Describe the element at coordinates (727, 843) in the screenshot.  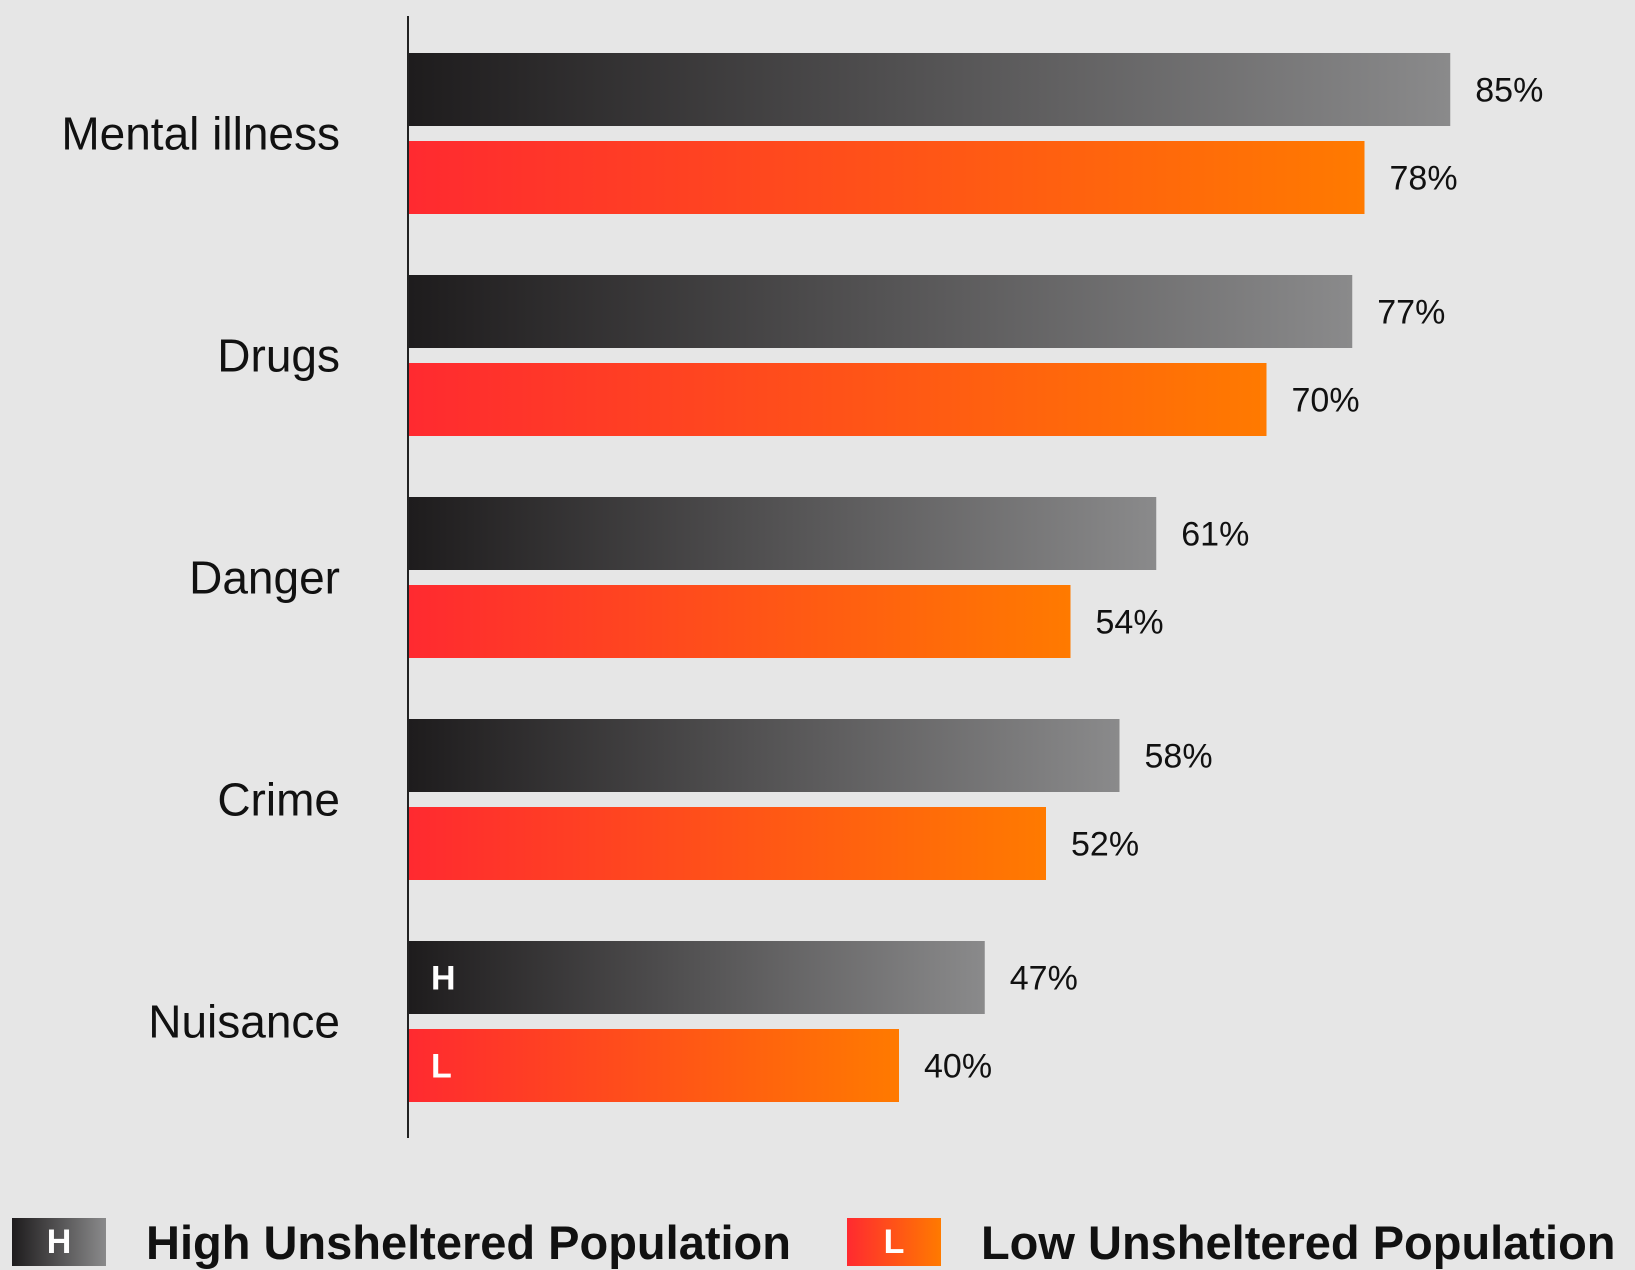
I see `bar-low-crime` at that location.